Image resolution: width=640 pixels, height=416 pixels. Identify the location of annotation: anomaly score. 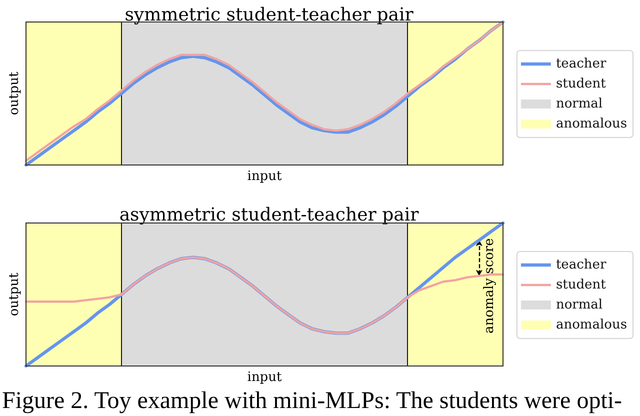
(490, 286).